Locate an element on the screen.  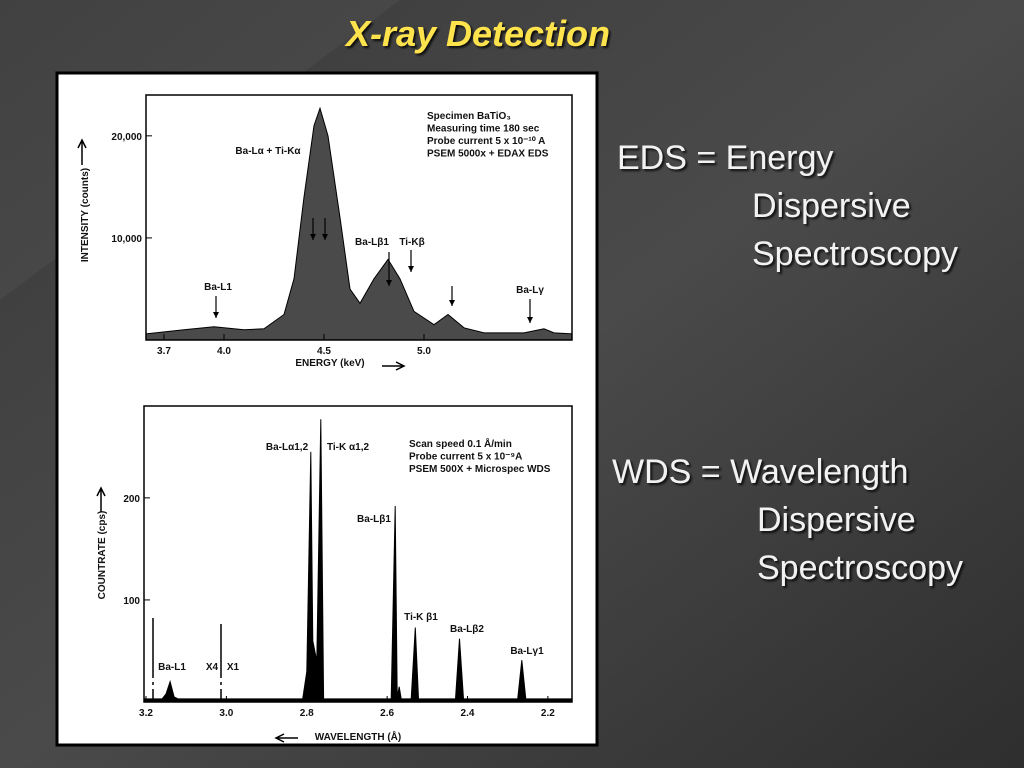
info-line: Measuring time 180 sec is located at coordinates (483, 129).